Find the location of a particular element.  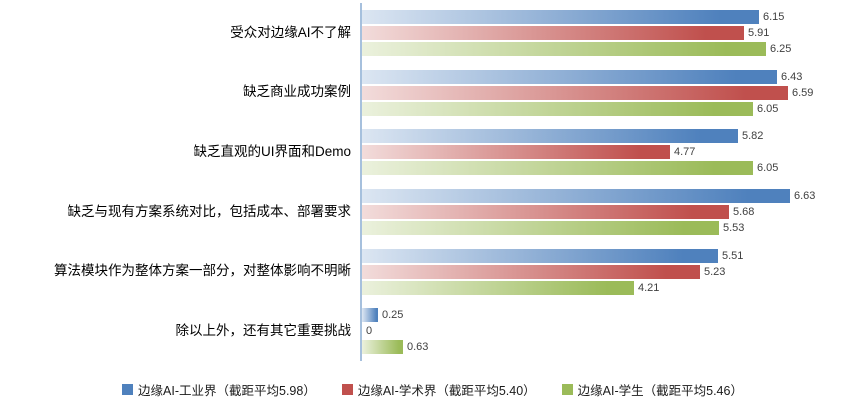

category-label: 受众对边缘AI不了解 is located at coordinates (290, 32).